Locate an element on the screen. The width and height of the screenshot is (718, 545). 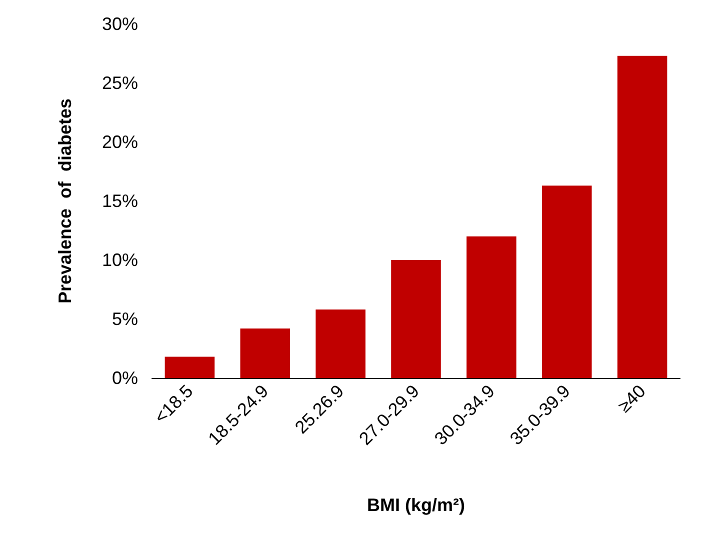
x-tick-label: ≥40 is located at coordinates (632, 398).